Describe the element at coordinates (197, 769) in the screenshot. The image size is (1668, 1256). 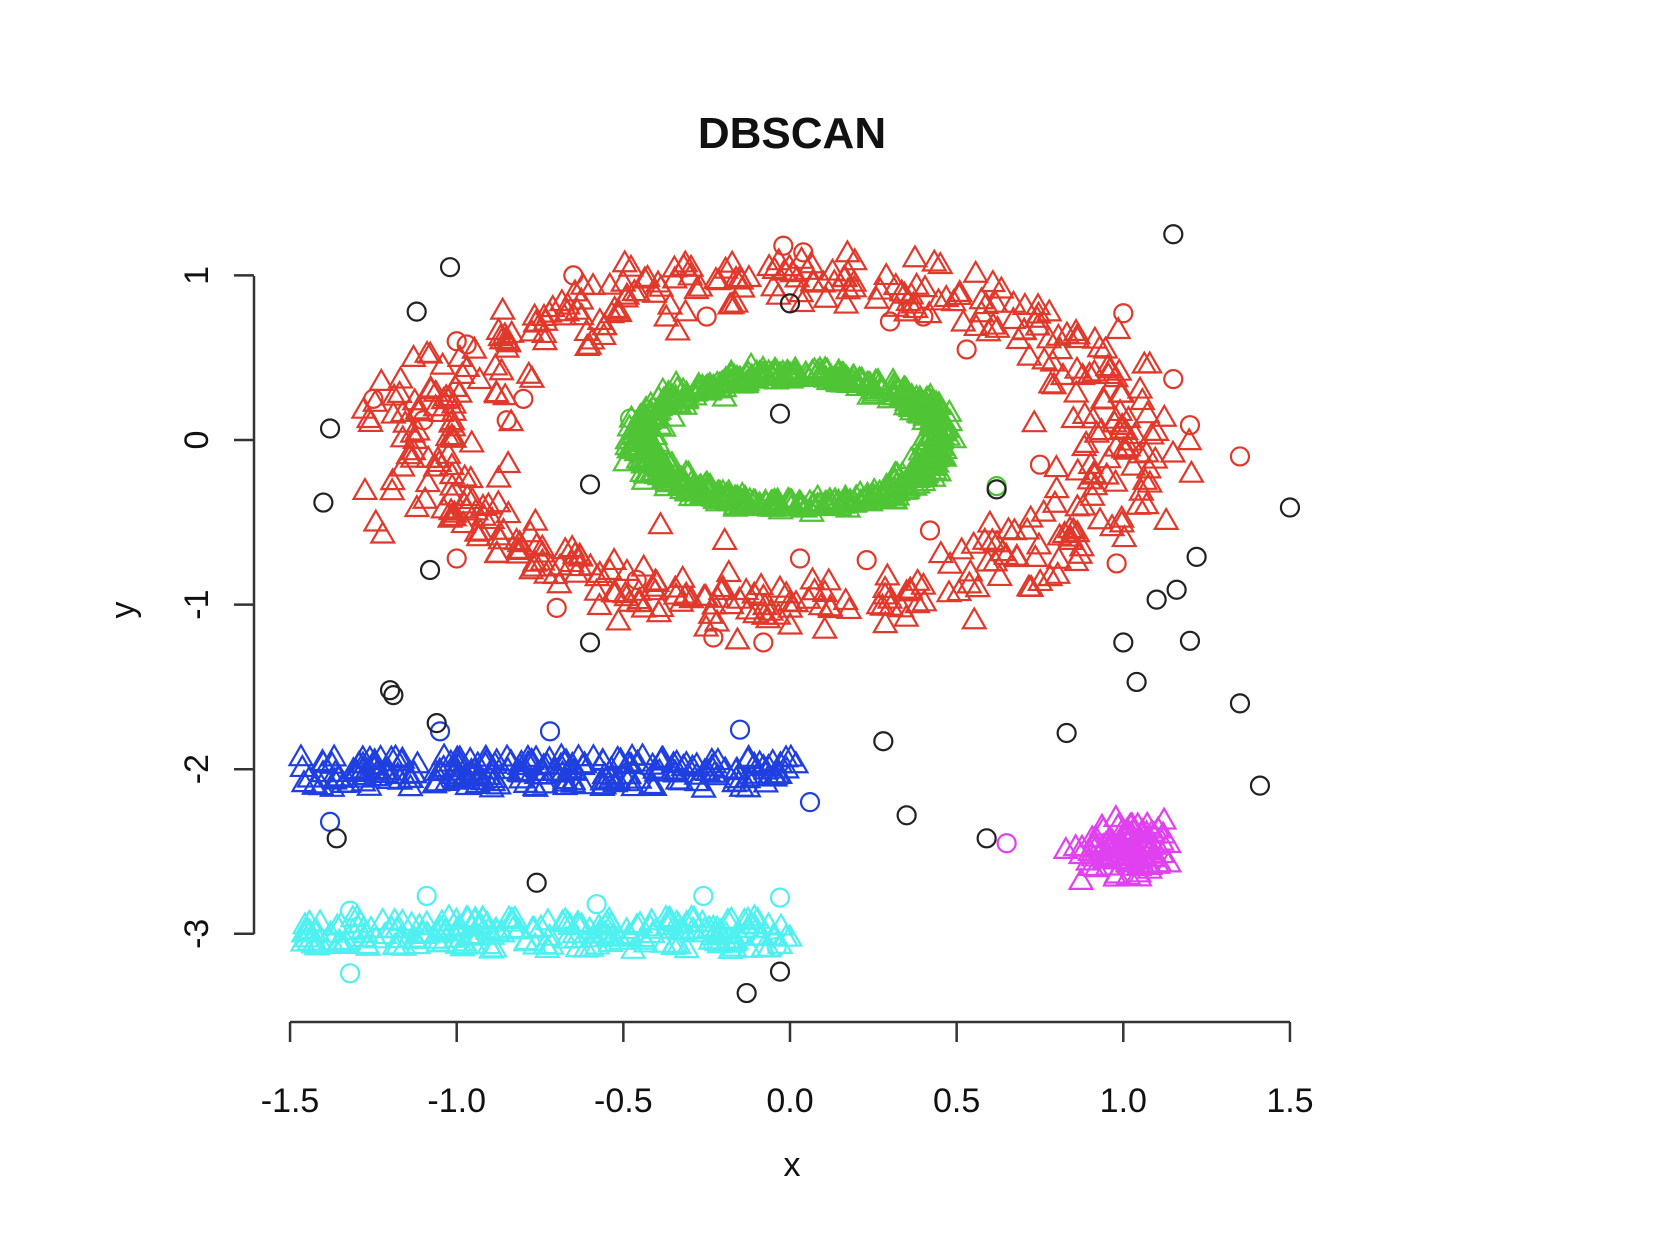
I see `y-tick-label: -2` at that location.